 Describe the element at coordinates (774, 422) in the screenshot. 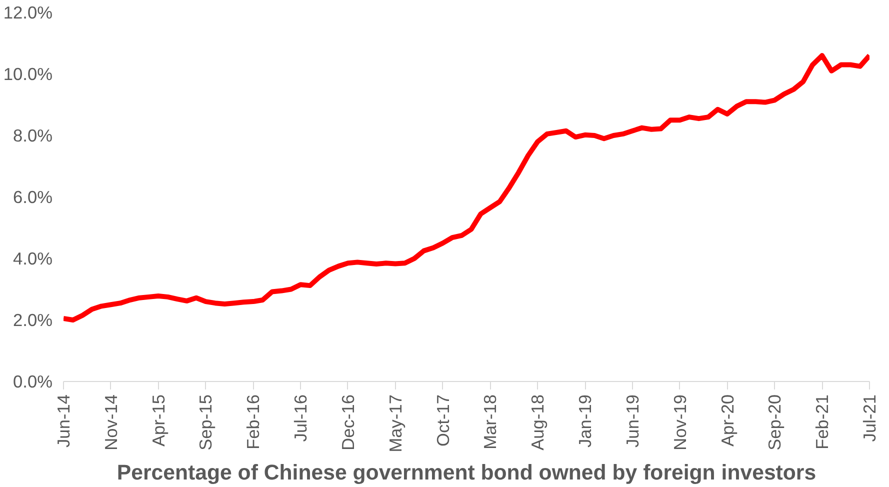

I see `x-tick-label: Sep-20` at that location.